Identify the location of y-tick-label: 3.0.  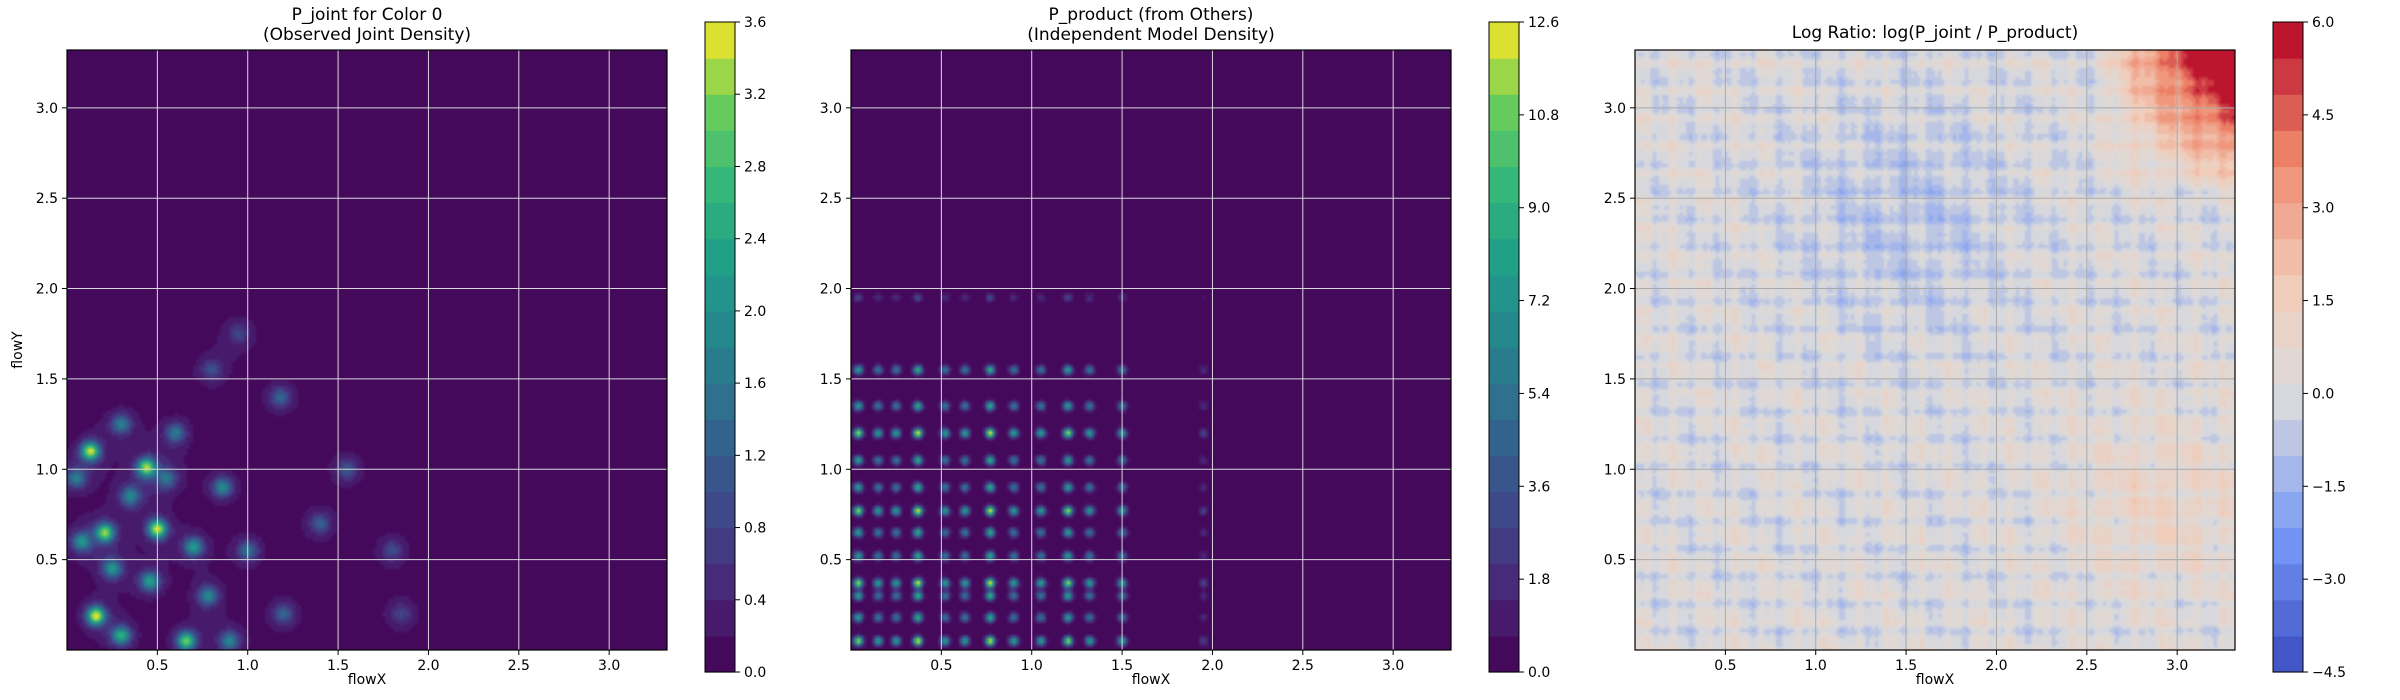
(831, 109).